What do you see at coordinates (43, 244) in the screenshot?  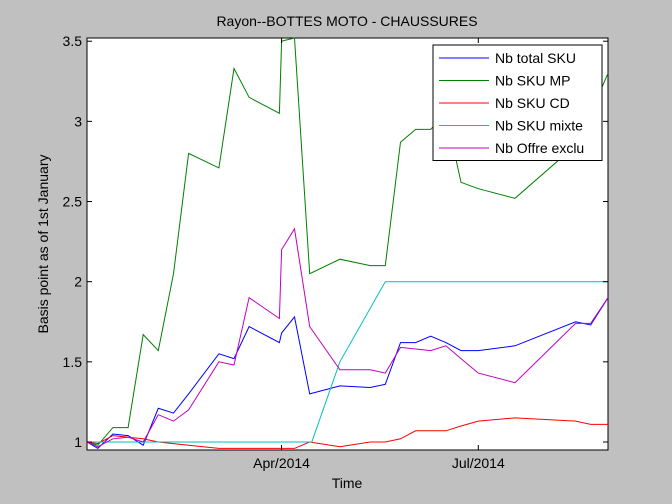 I see `y-axis-label: Basis point as of 1st January` at bounding box center [43, 244].